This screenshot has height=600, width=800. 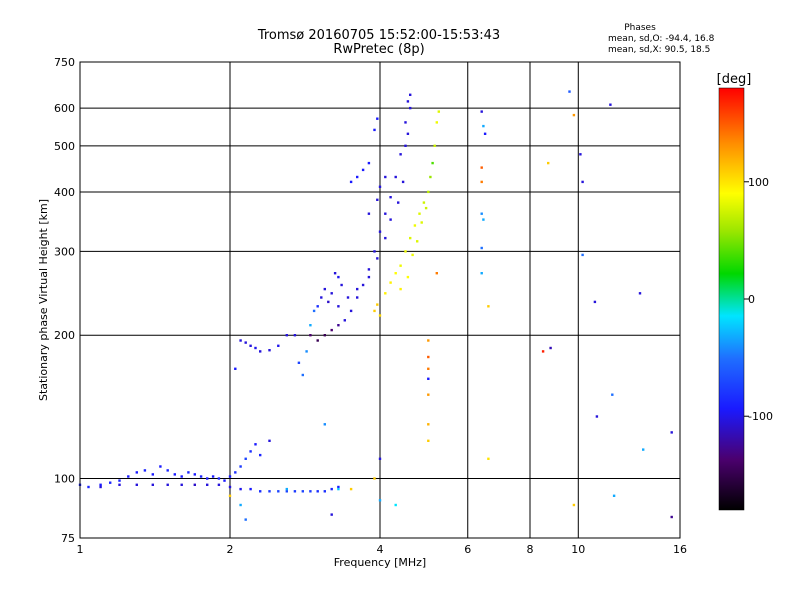 What do you see at coordinates (578, 549) in the screenshot?
I see `x-tick-label: 10` at bounding box center [578, 549].